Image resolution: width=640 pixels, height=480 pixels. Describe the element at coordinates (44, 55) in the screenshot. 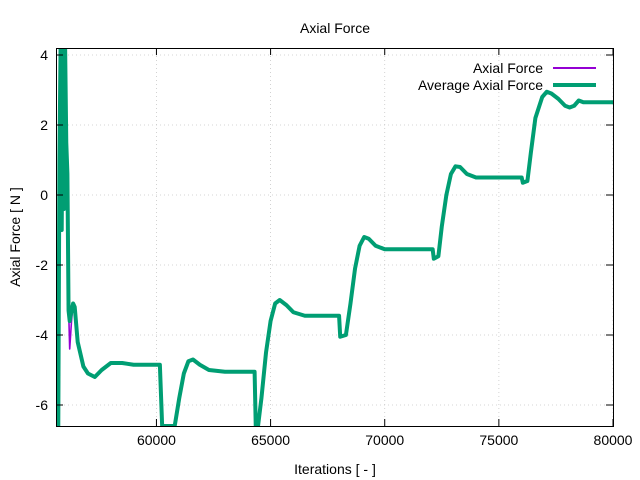

I see `y-tick-label: 4` at that location.